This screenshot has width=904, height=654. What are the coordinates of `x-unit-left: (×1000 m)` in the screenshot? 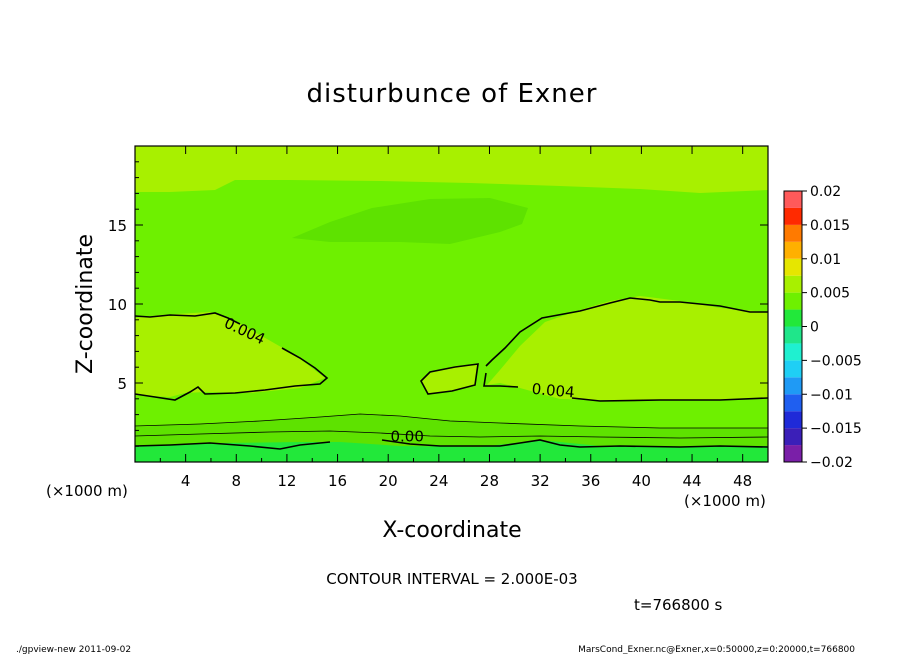 It's located at (87, 491).